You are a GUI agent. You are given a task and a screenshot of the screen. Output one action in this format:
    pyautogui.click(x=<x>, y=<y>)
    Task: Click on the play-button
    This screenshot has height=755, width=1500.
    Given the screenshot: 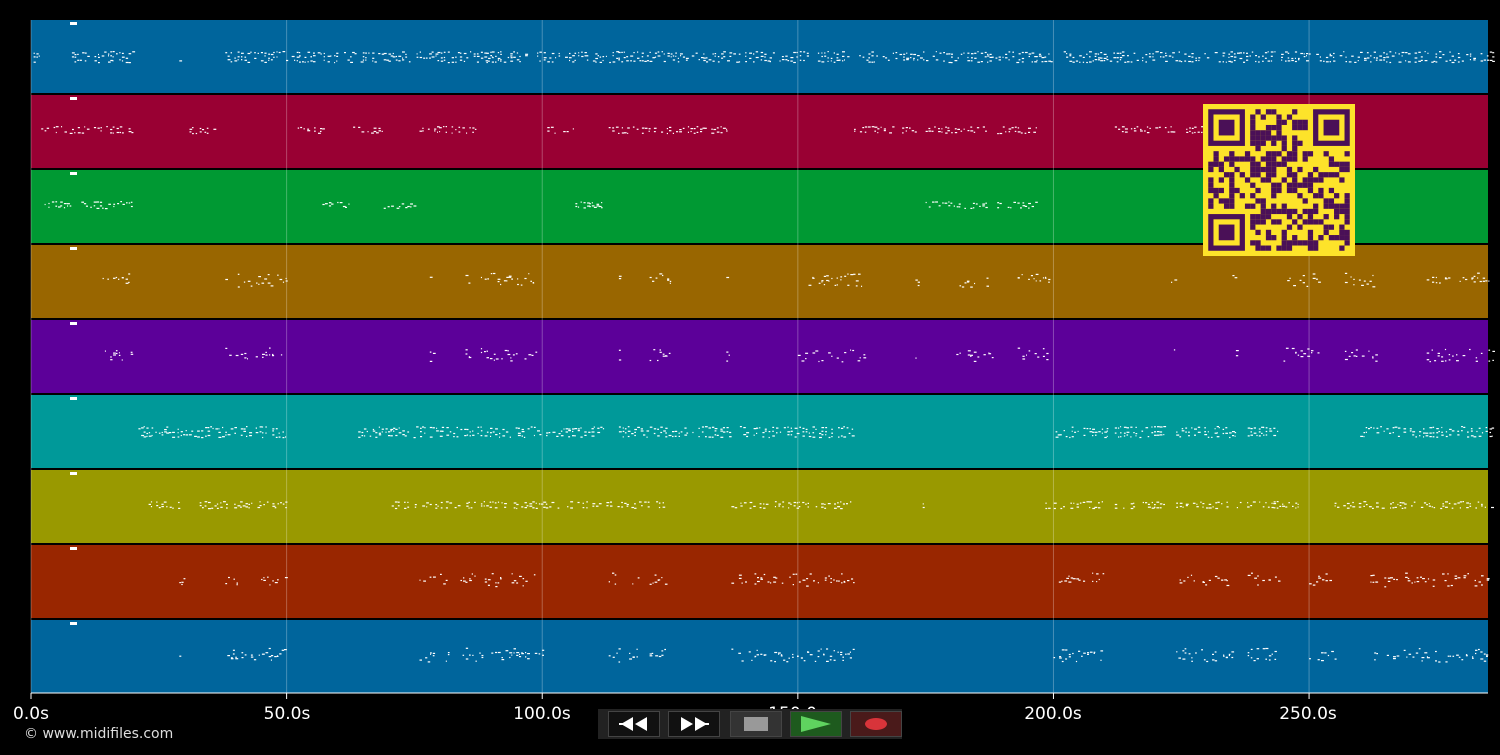 What is the action you would take?
    pyautogui.click(x=816, y=724)
    